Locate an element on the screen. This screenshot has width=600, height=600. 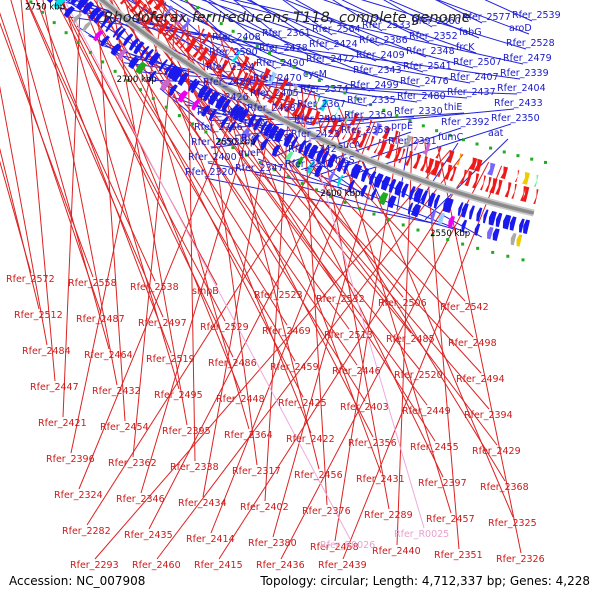
gene-label: Rfer_2433 is located at coordinates (518, 103).